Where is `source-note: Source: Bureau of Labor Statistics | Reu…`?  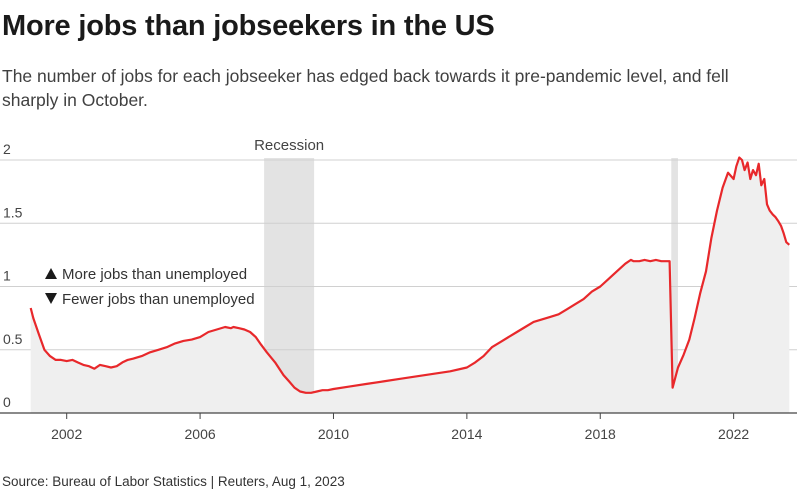 source-note: Source: Bureau of Labor Statistics | Reu… is located at coordinates (173, 481).